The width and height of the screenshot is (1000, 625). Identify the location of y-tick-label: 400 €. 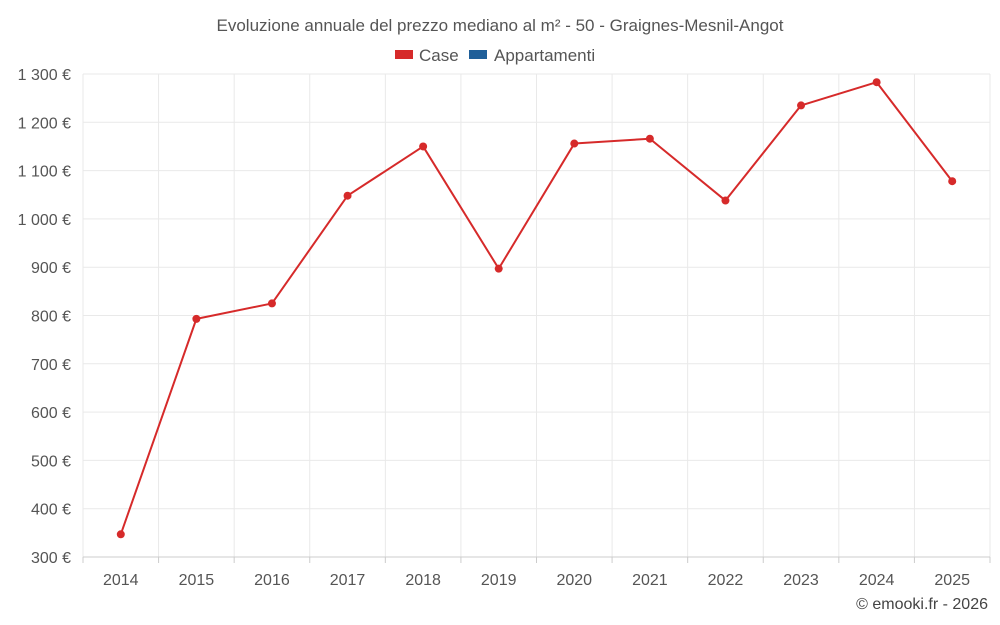
(51, 510).